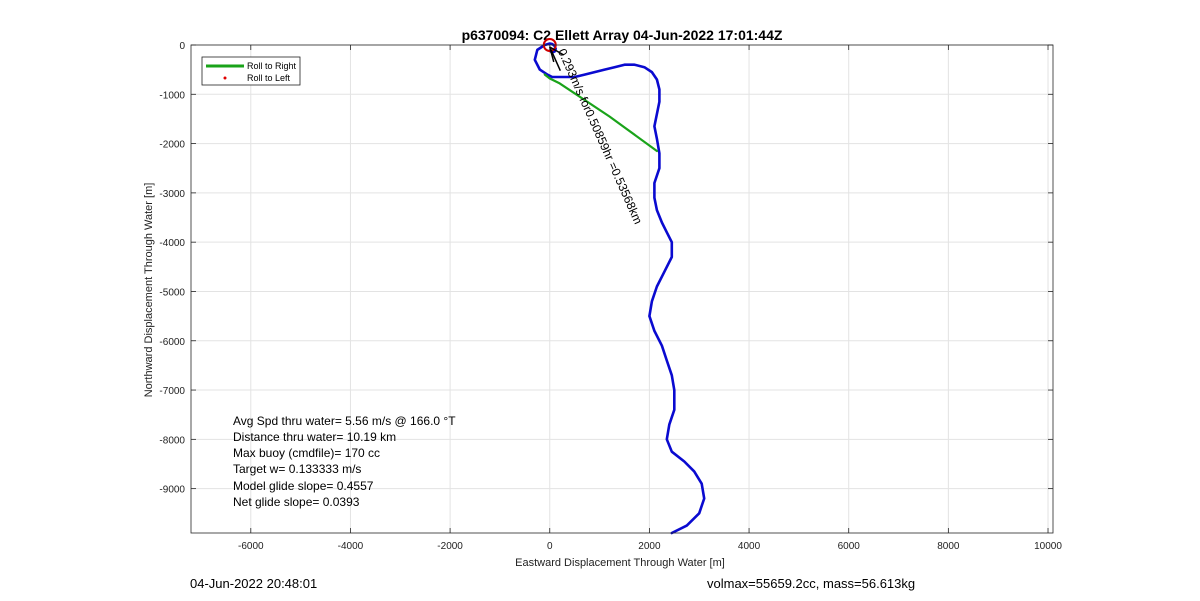 The width and height of the screenshot is (1200, 601). I want to click on x-tick-label: 4000, so click(749, 546).